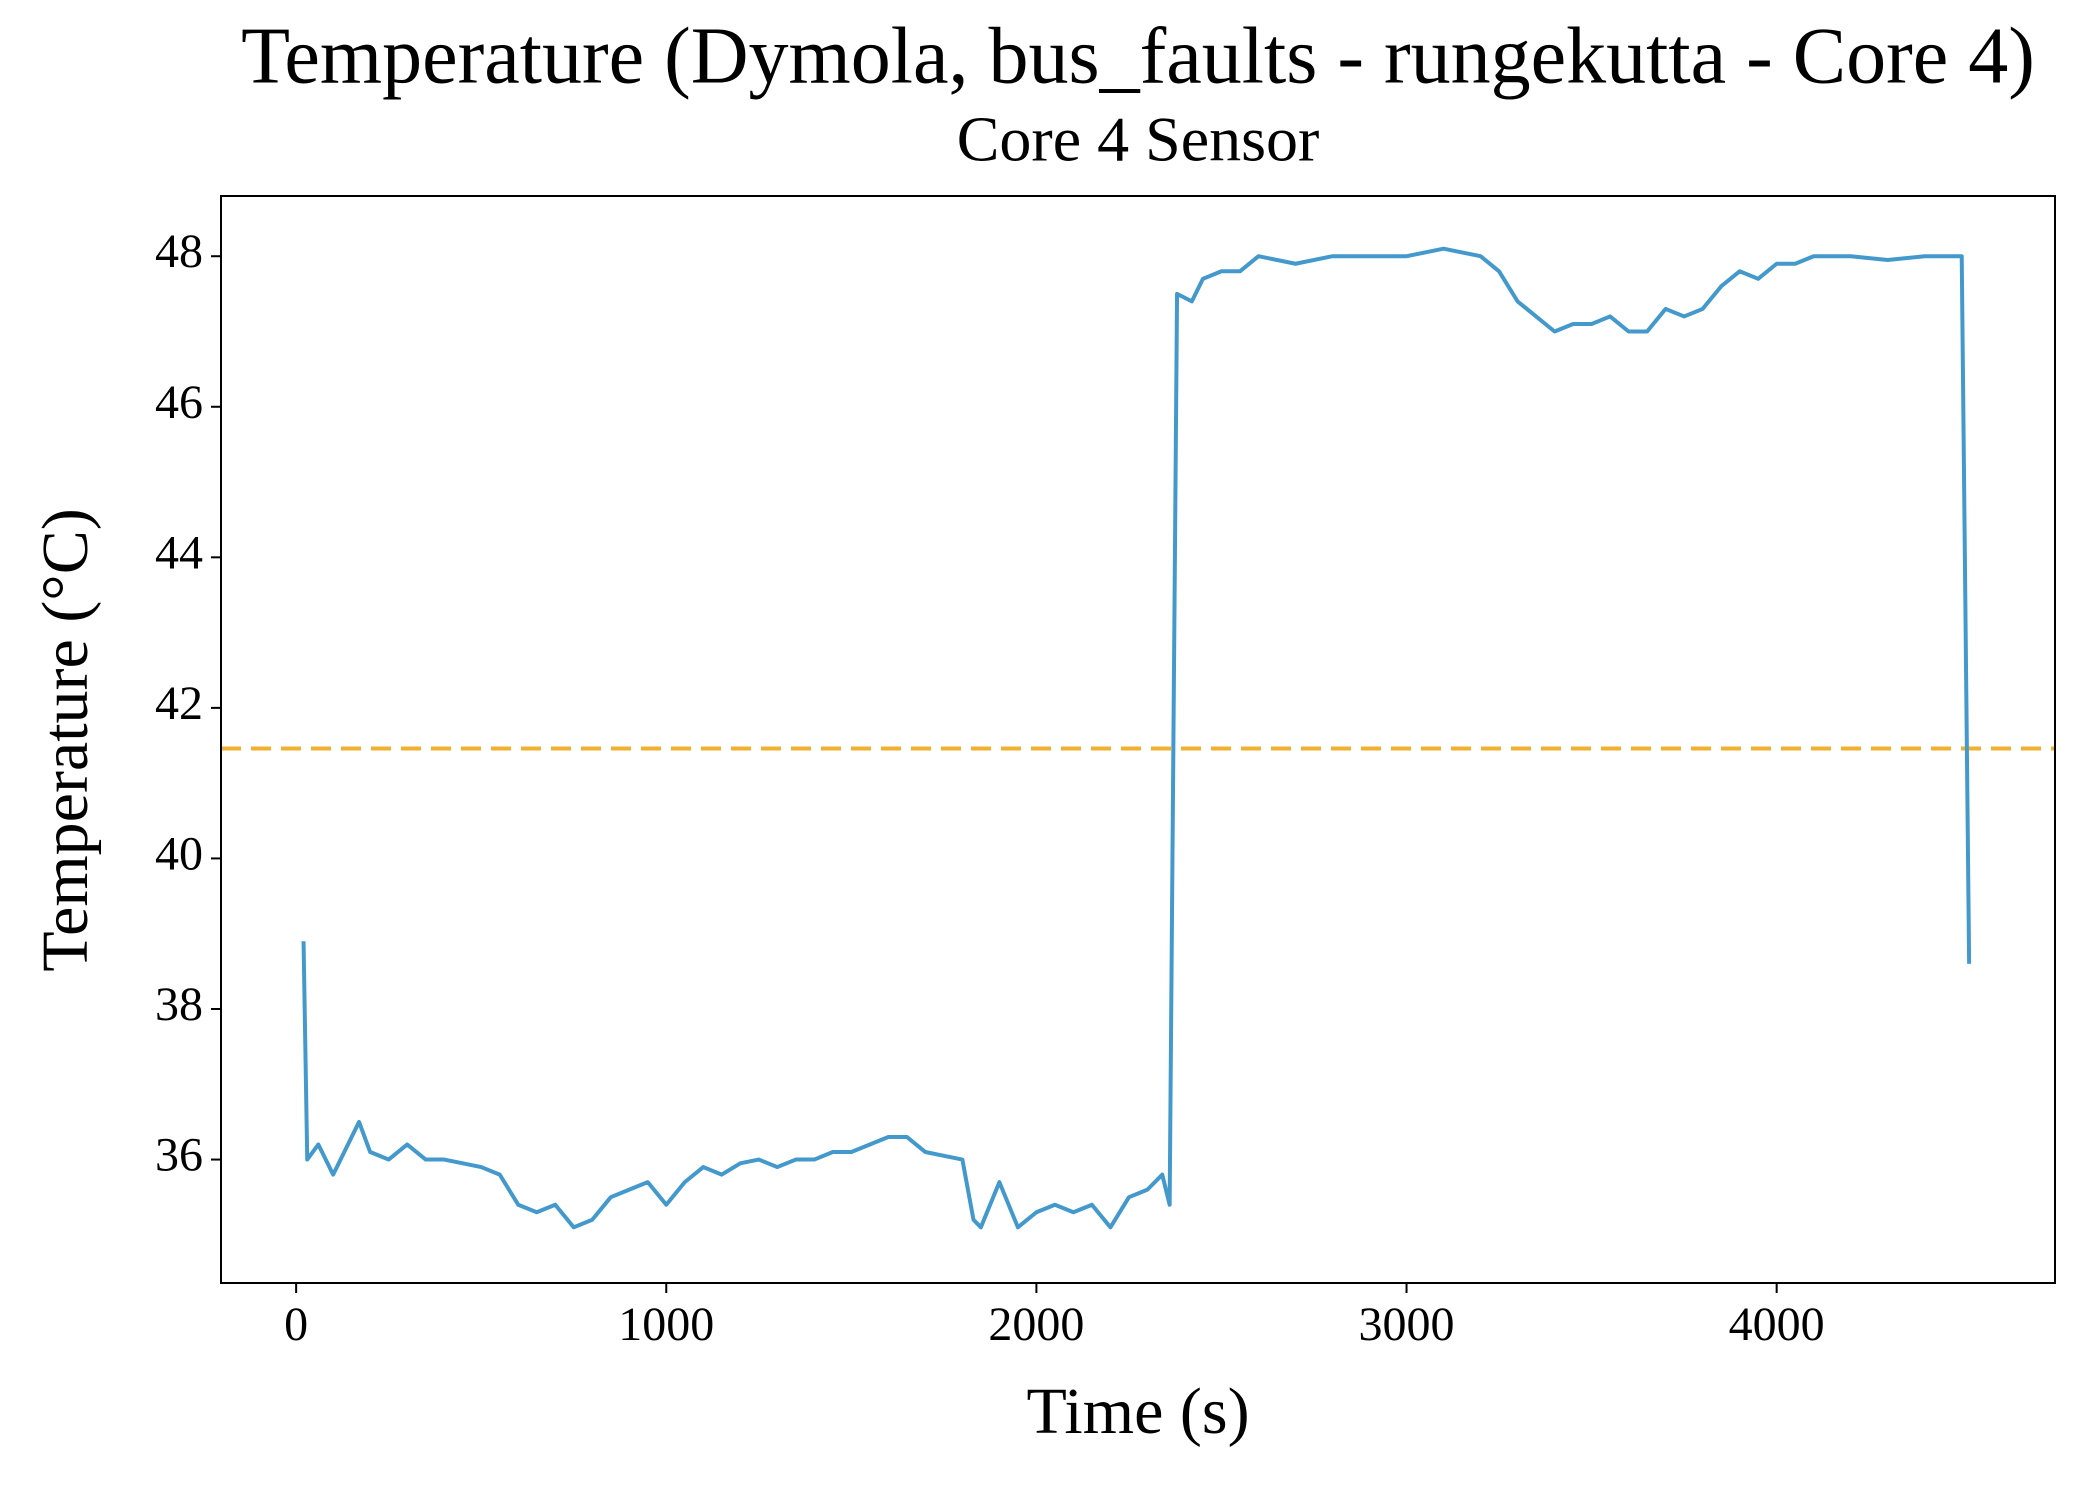 Image resolution: width=2100 pixels, height=1500 pixels. What do you see at coordinates (179, 1155) in the screenshot?
I see `y-tick-label: 36` at bounding box center [179, 1155].